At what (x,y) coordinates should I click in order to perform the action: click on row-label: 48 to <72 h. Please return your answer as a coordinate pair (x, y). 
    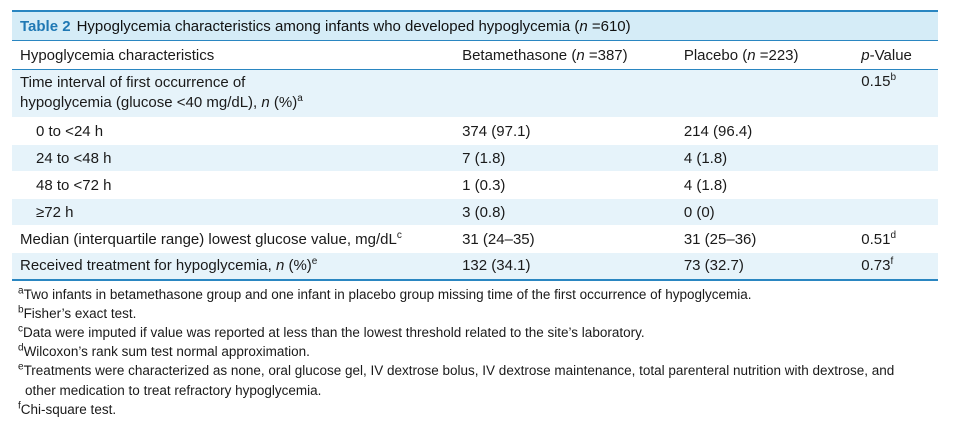
    Looking at the image, I should click on (74, 185).